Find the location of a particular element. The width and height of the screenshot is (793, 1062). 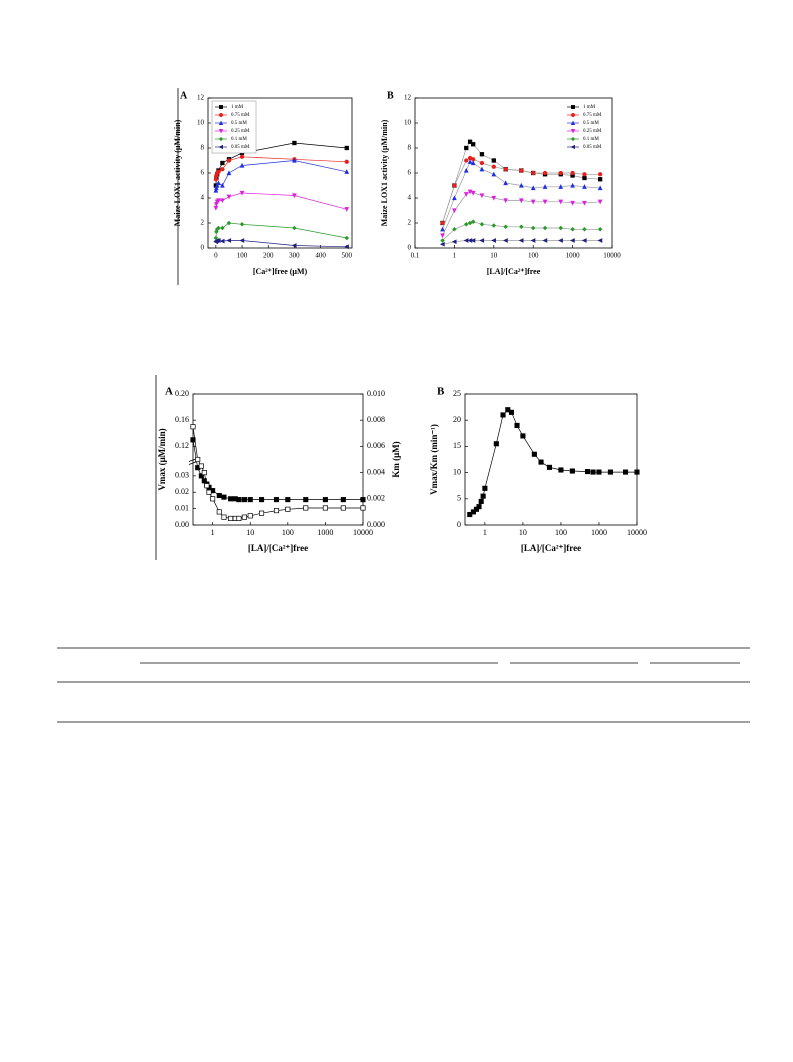

y-tick-label: 15 is located at coordinates (457, 445).